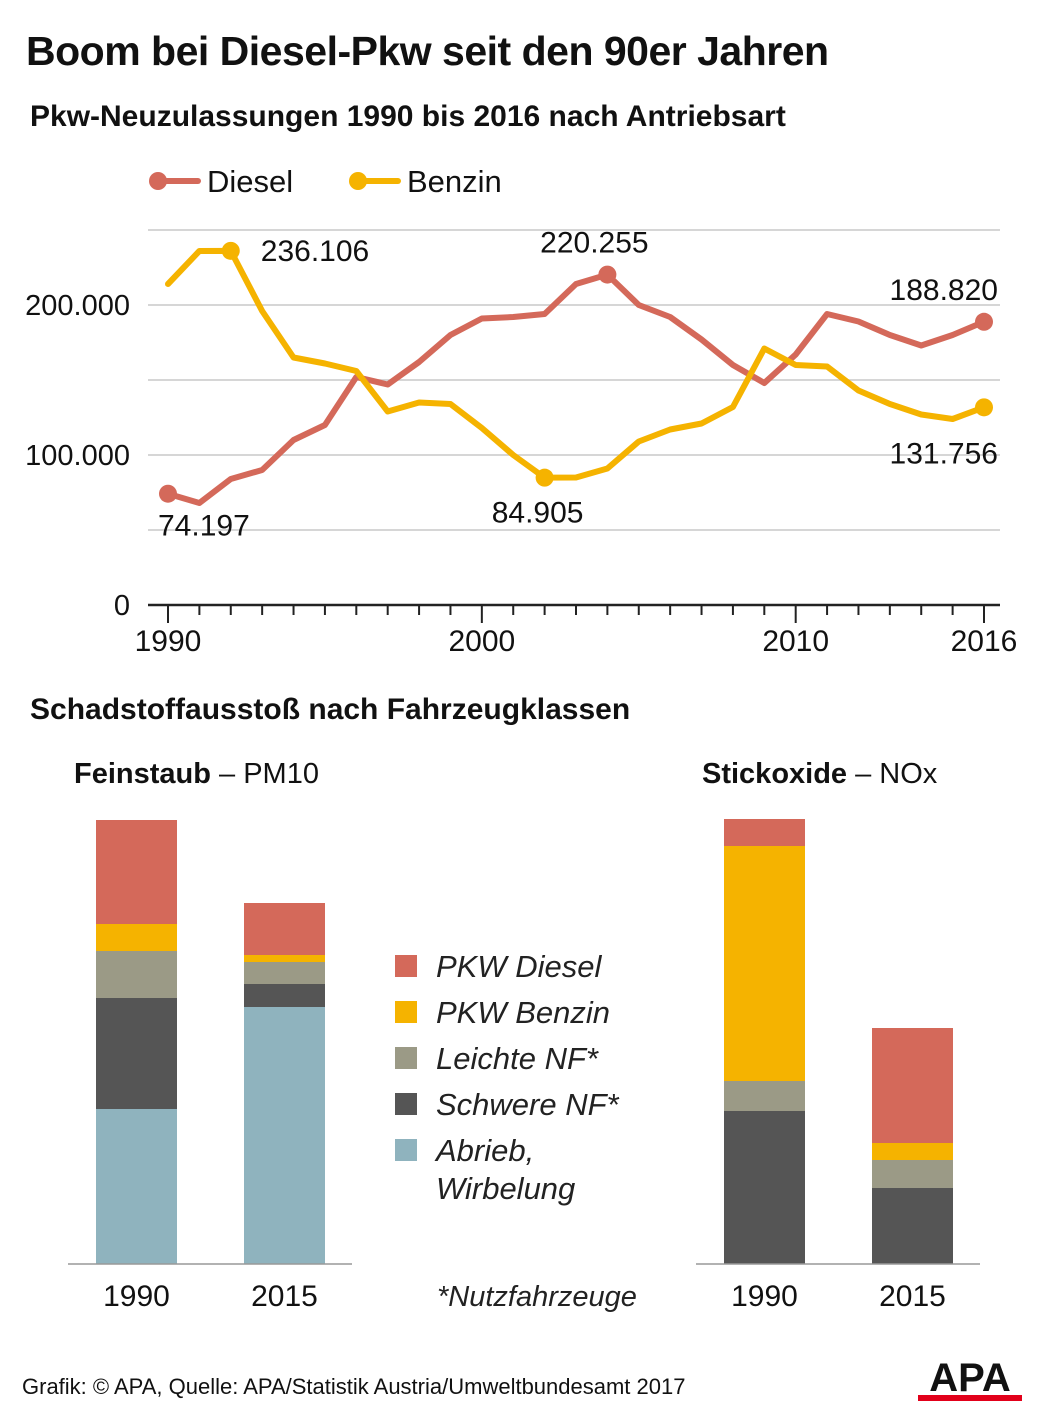 The image size is (1040, 1418). What do you see at coordinates (970, 1398) in the screenshot?
I see `logo-bar` at bounding box center [970, 1398].